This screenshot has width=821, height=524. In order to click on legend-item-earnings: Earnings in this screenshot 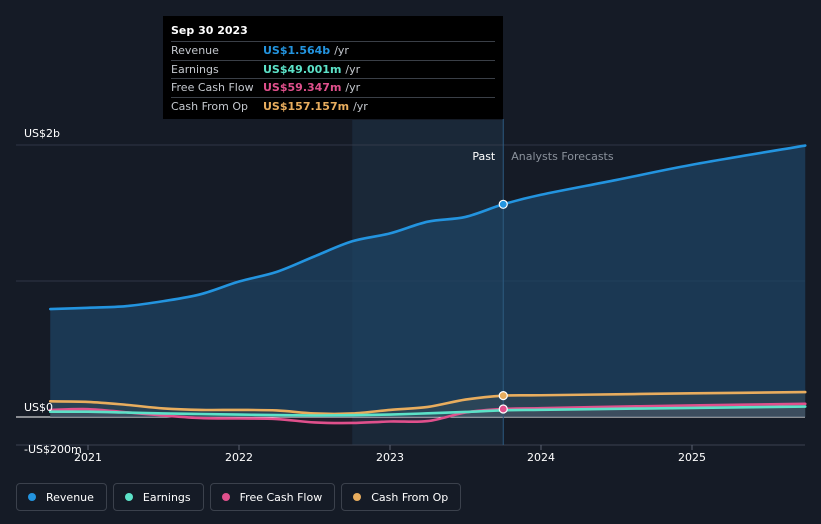, I will do `click(158, 497)`.